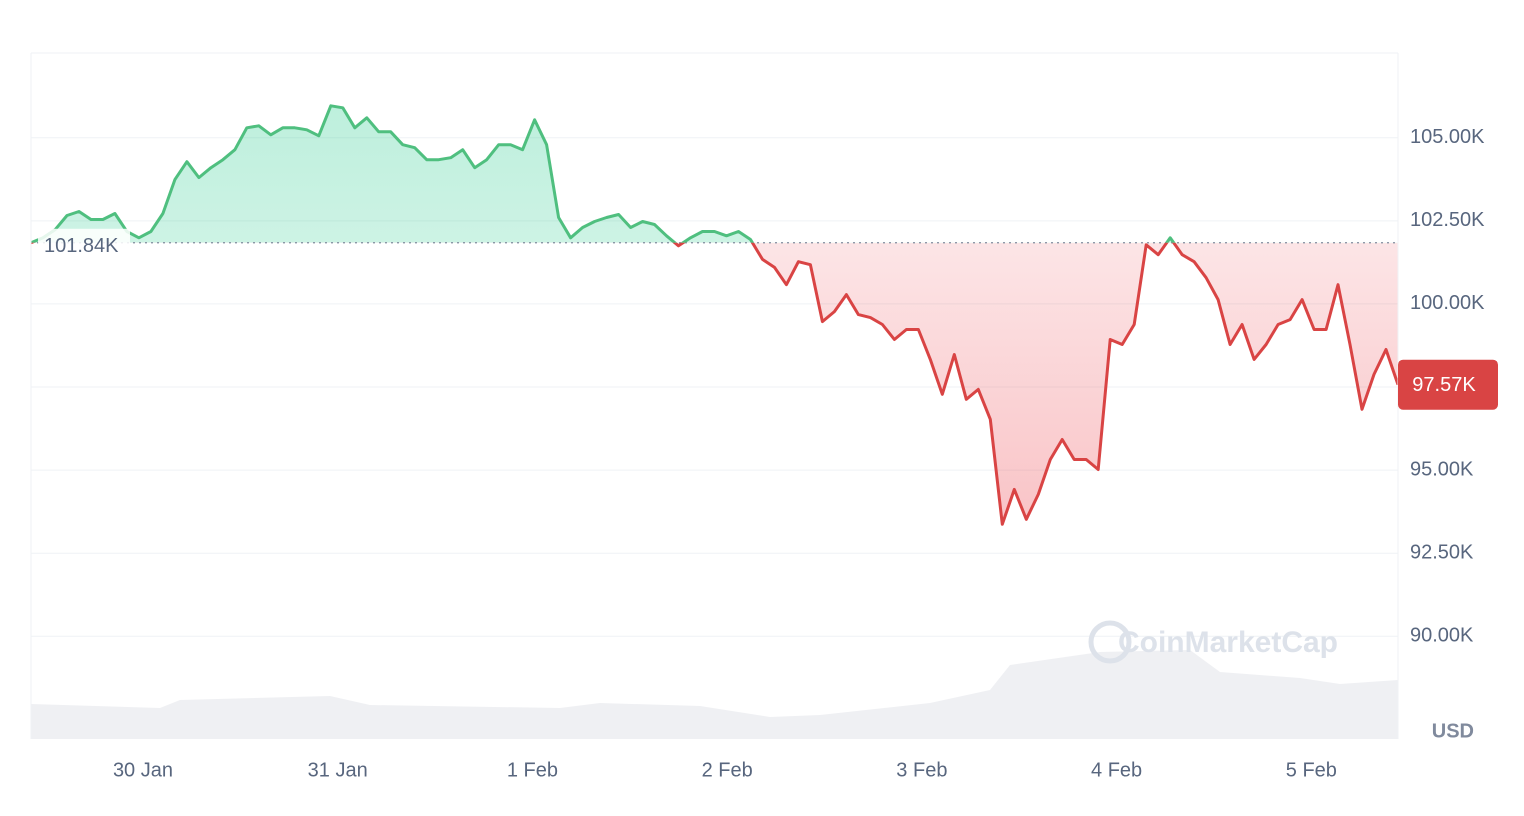 The width and height of the screenshot is (1524, 816). Describe the element at coordinates (1442, 469) in the screenshot. I see `y-tick-label: 95.00K` at that location.